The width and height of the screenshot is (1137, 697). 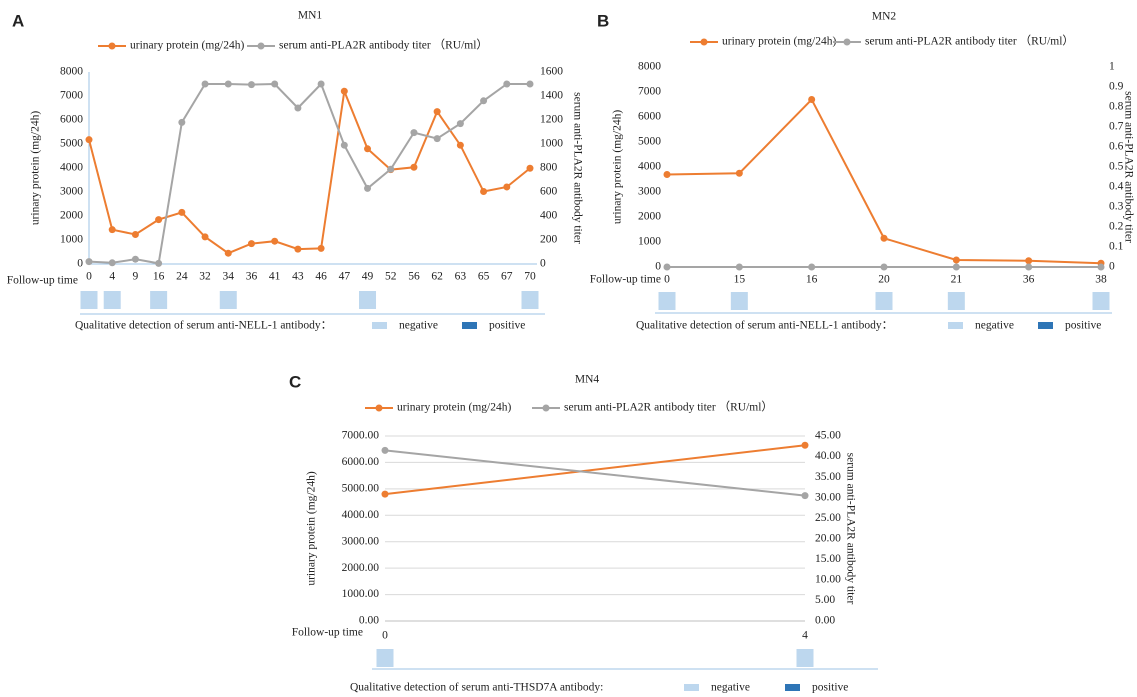 What do you see at coordinates (825, 600) in the screenshot?
I see `y2-tick-label: 5.00` at bounding box center [825, 600].